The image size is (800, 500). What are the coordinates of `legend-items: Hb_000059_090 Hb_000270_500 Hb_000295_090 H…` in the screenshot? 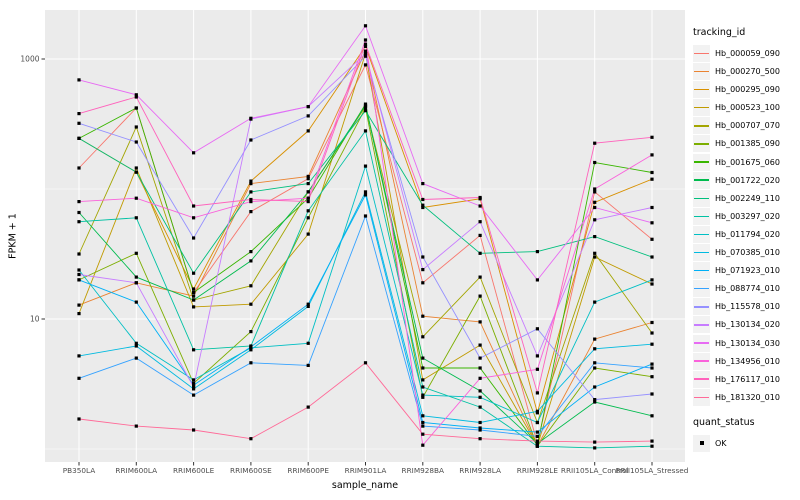 It's located at (746, 225).